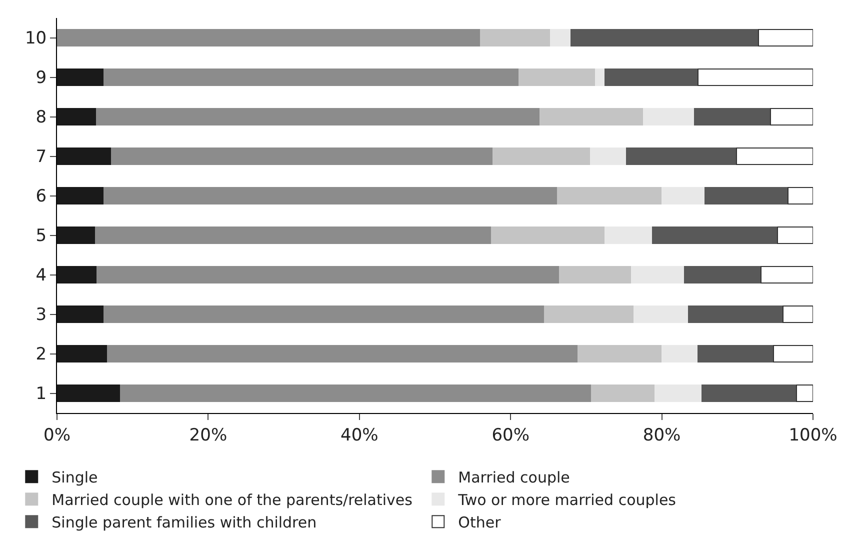  I want to click on y-tick-label: 1, so click(41, 394).